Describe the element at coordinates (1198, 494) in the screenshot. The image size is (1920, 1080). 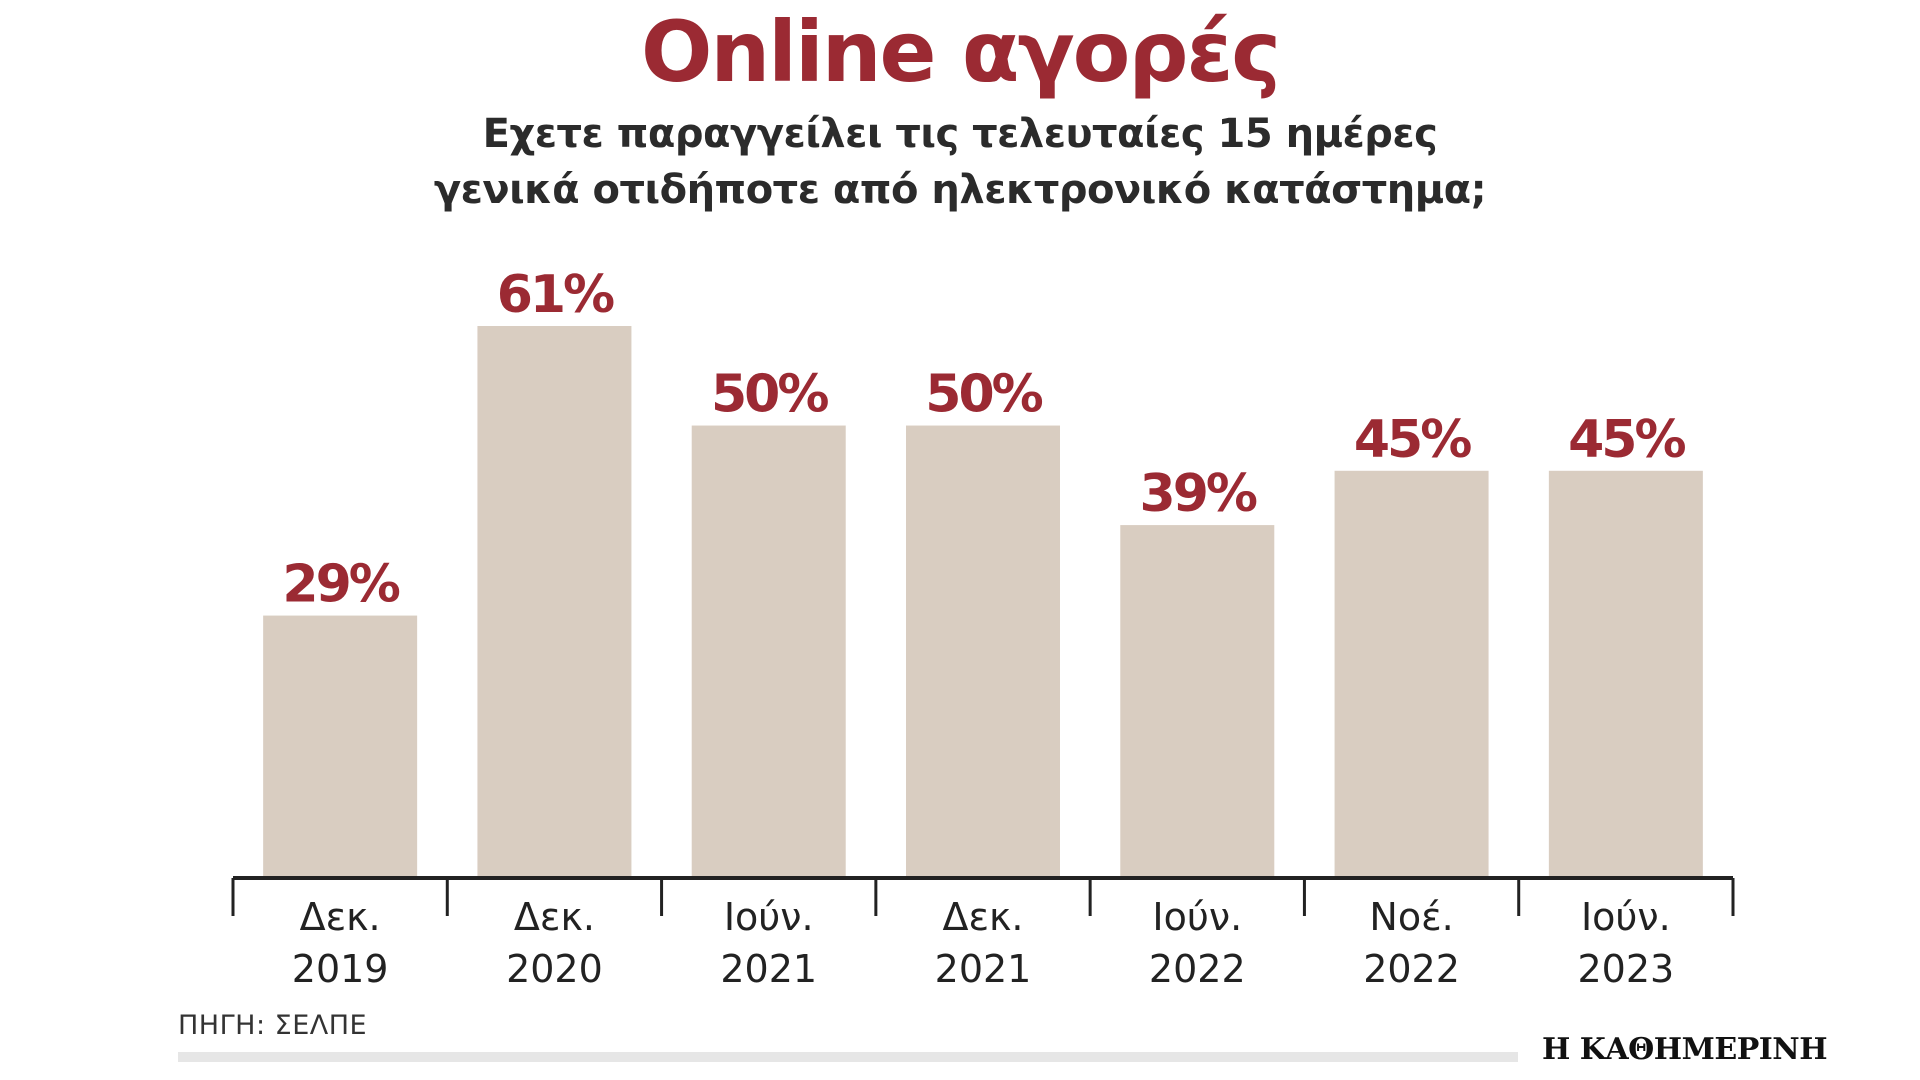
I see `bar-value-label-4: 39%` at that location.